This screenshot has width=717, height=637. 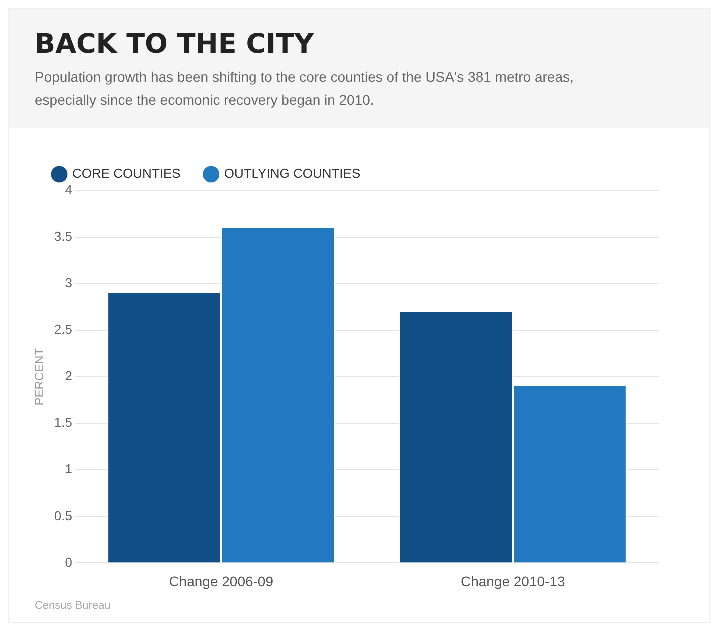 I want to click on text: Census Bureau, so click(x=73, y=606).